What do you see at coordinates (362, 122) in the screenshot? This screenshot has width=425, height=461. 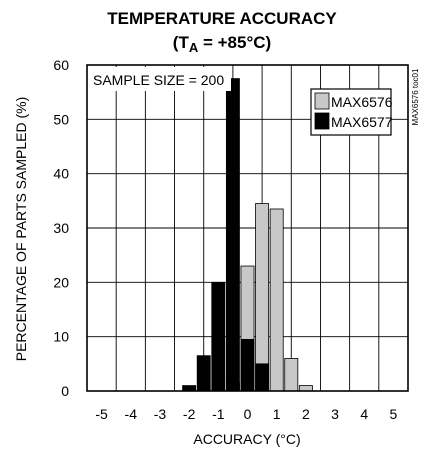 I see `legend-label-max6577: MAX6577` at bounding box center [362, 122].